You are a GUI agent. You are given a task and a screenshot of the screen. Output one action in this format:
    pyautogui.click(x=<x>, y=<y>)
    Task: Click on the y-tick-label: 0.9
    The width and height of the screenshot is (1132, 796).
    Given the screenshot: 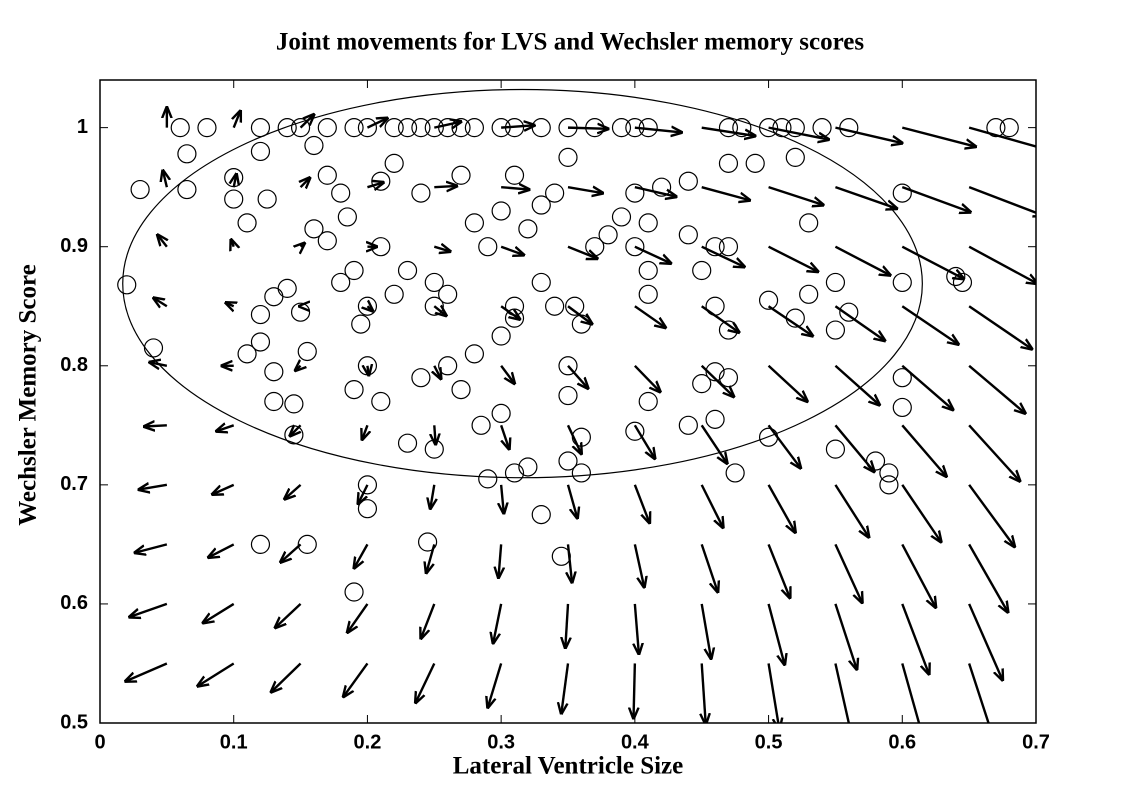 What is the action you would take?
    pyautogui.click(x=74, y=246)
    